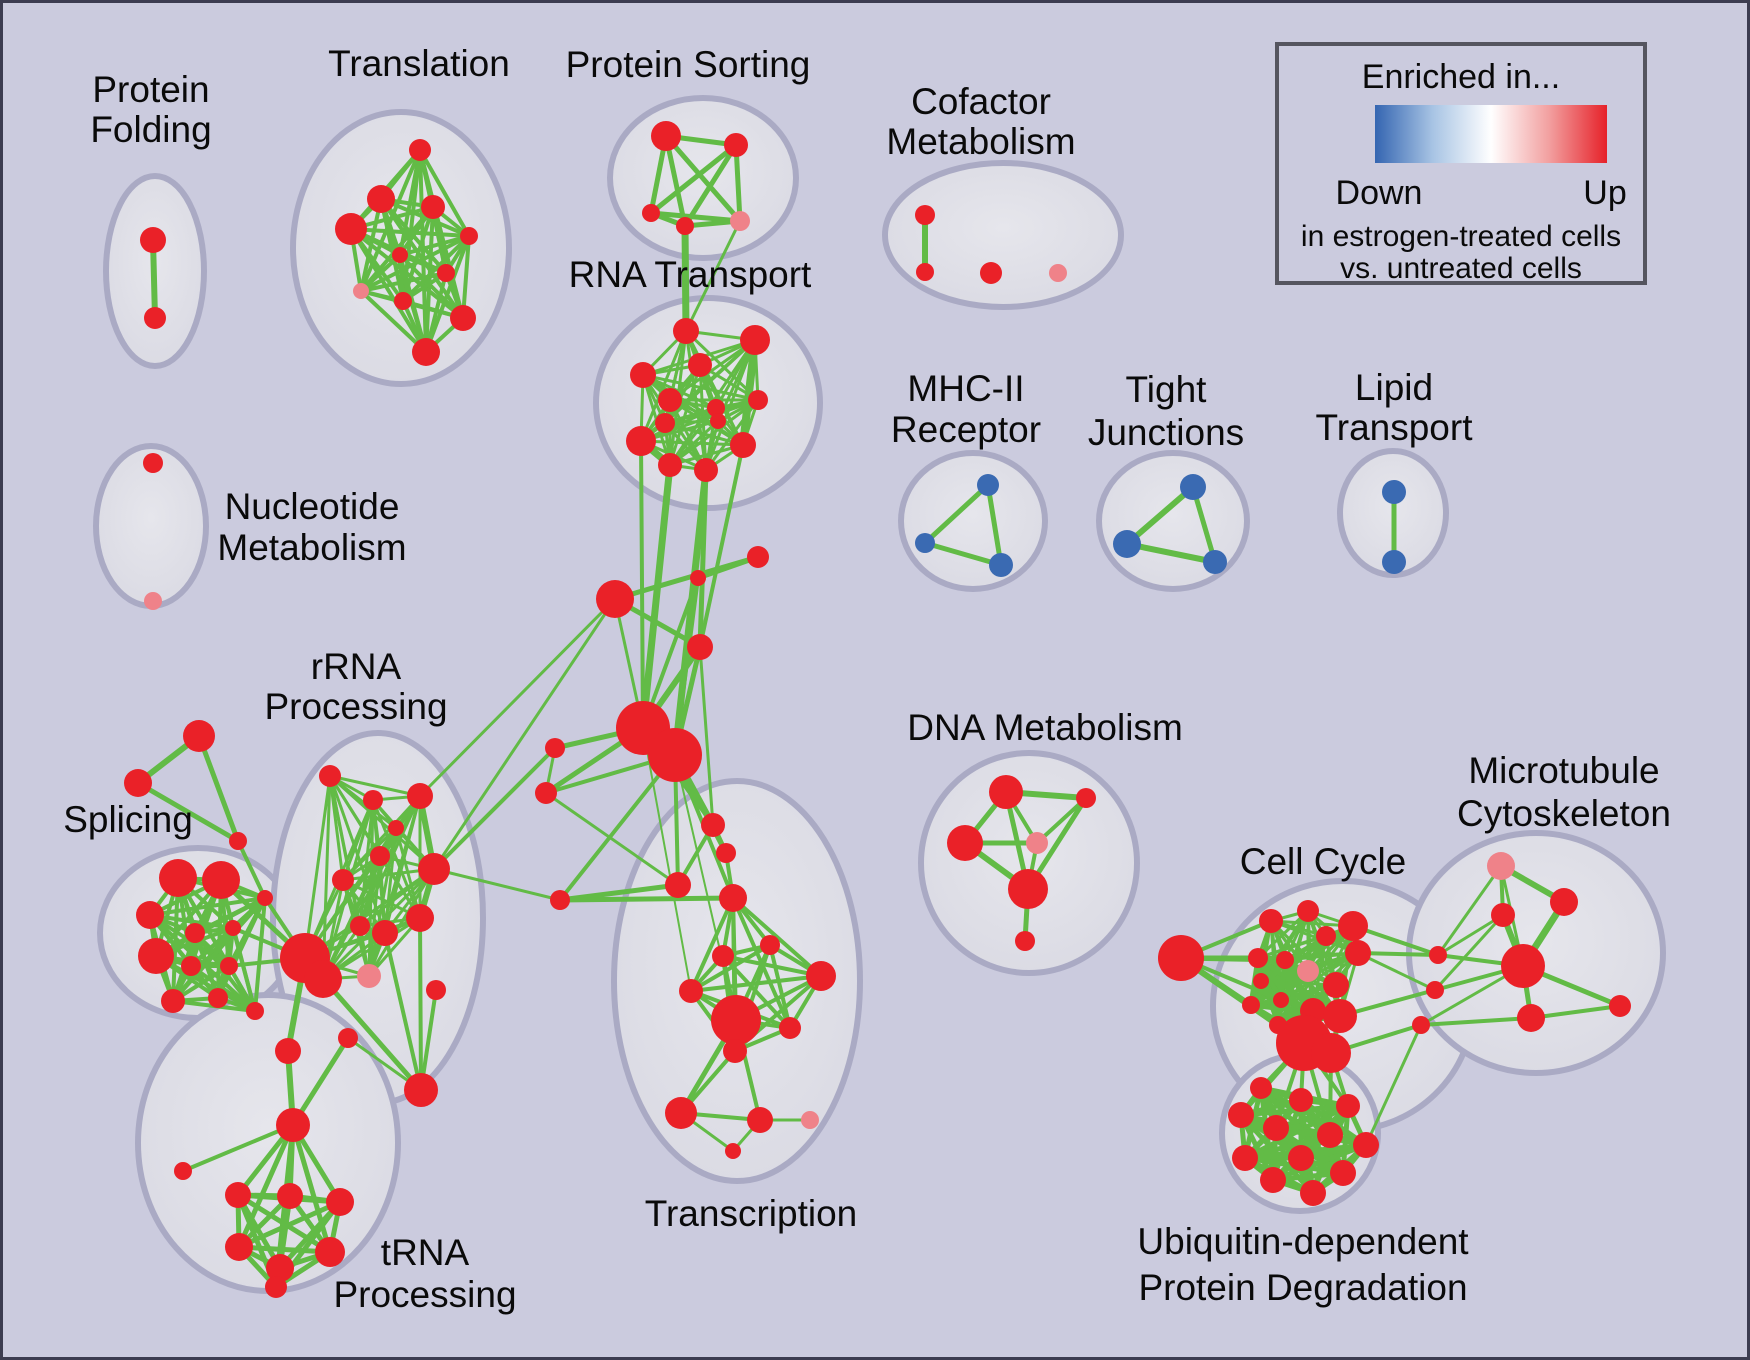 This screenshot has height=1360, width=1750. What do you see at coordinates (1461, 268) in the screenshot?
I see `legend-caption-line2: vs. untreated cells` at bounding box center [1461, 268].